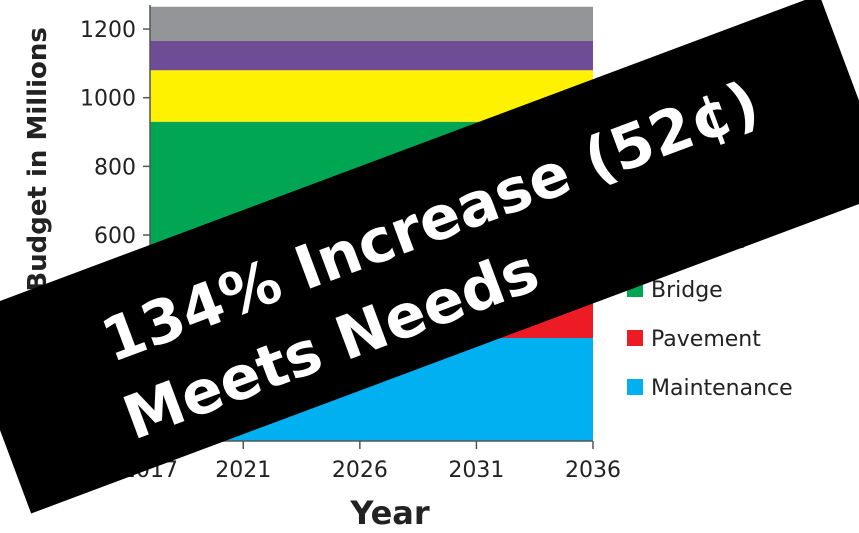  What do you see at coordinates (635, 338) in the screenshot?
I see `legend-swatch-pavement` at bounding box center [635, 338].